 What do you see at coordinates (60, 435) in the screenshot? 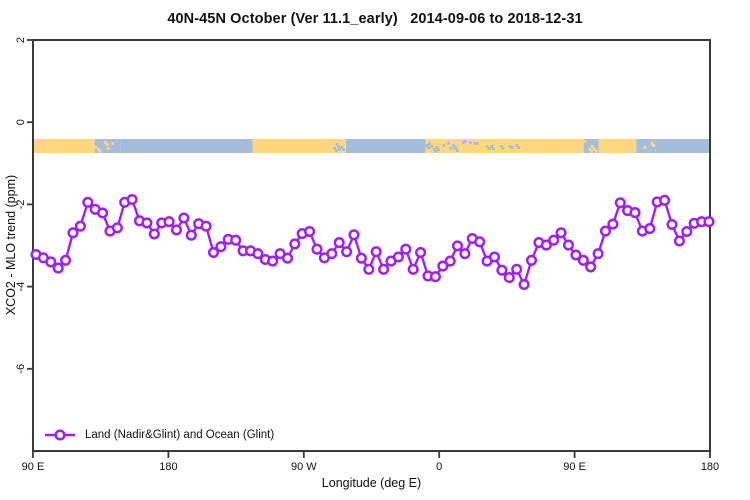
I see `legend-line-marker-icon` at bounding box center [60, 435].